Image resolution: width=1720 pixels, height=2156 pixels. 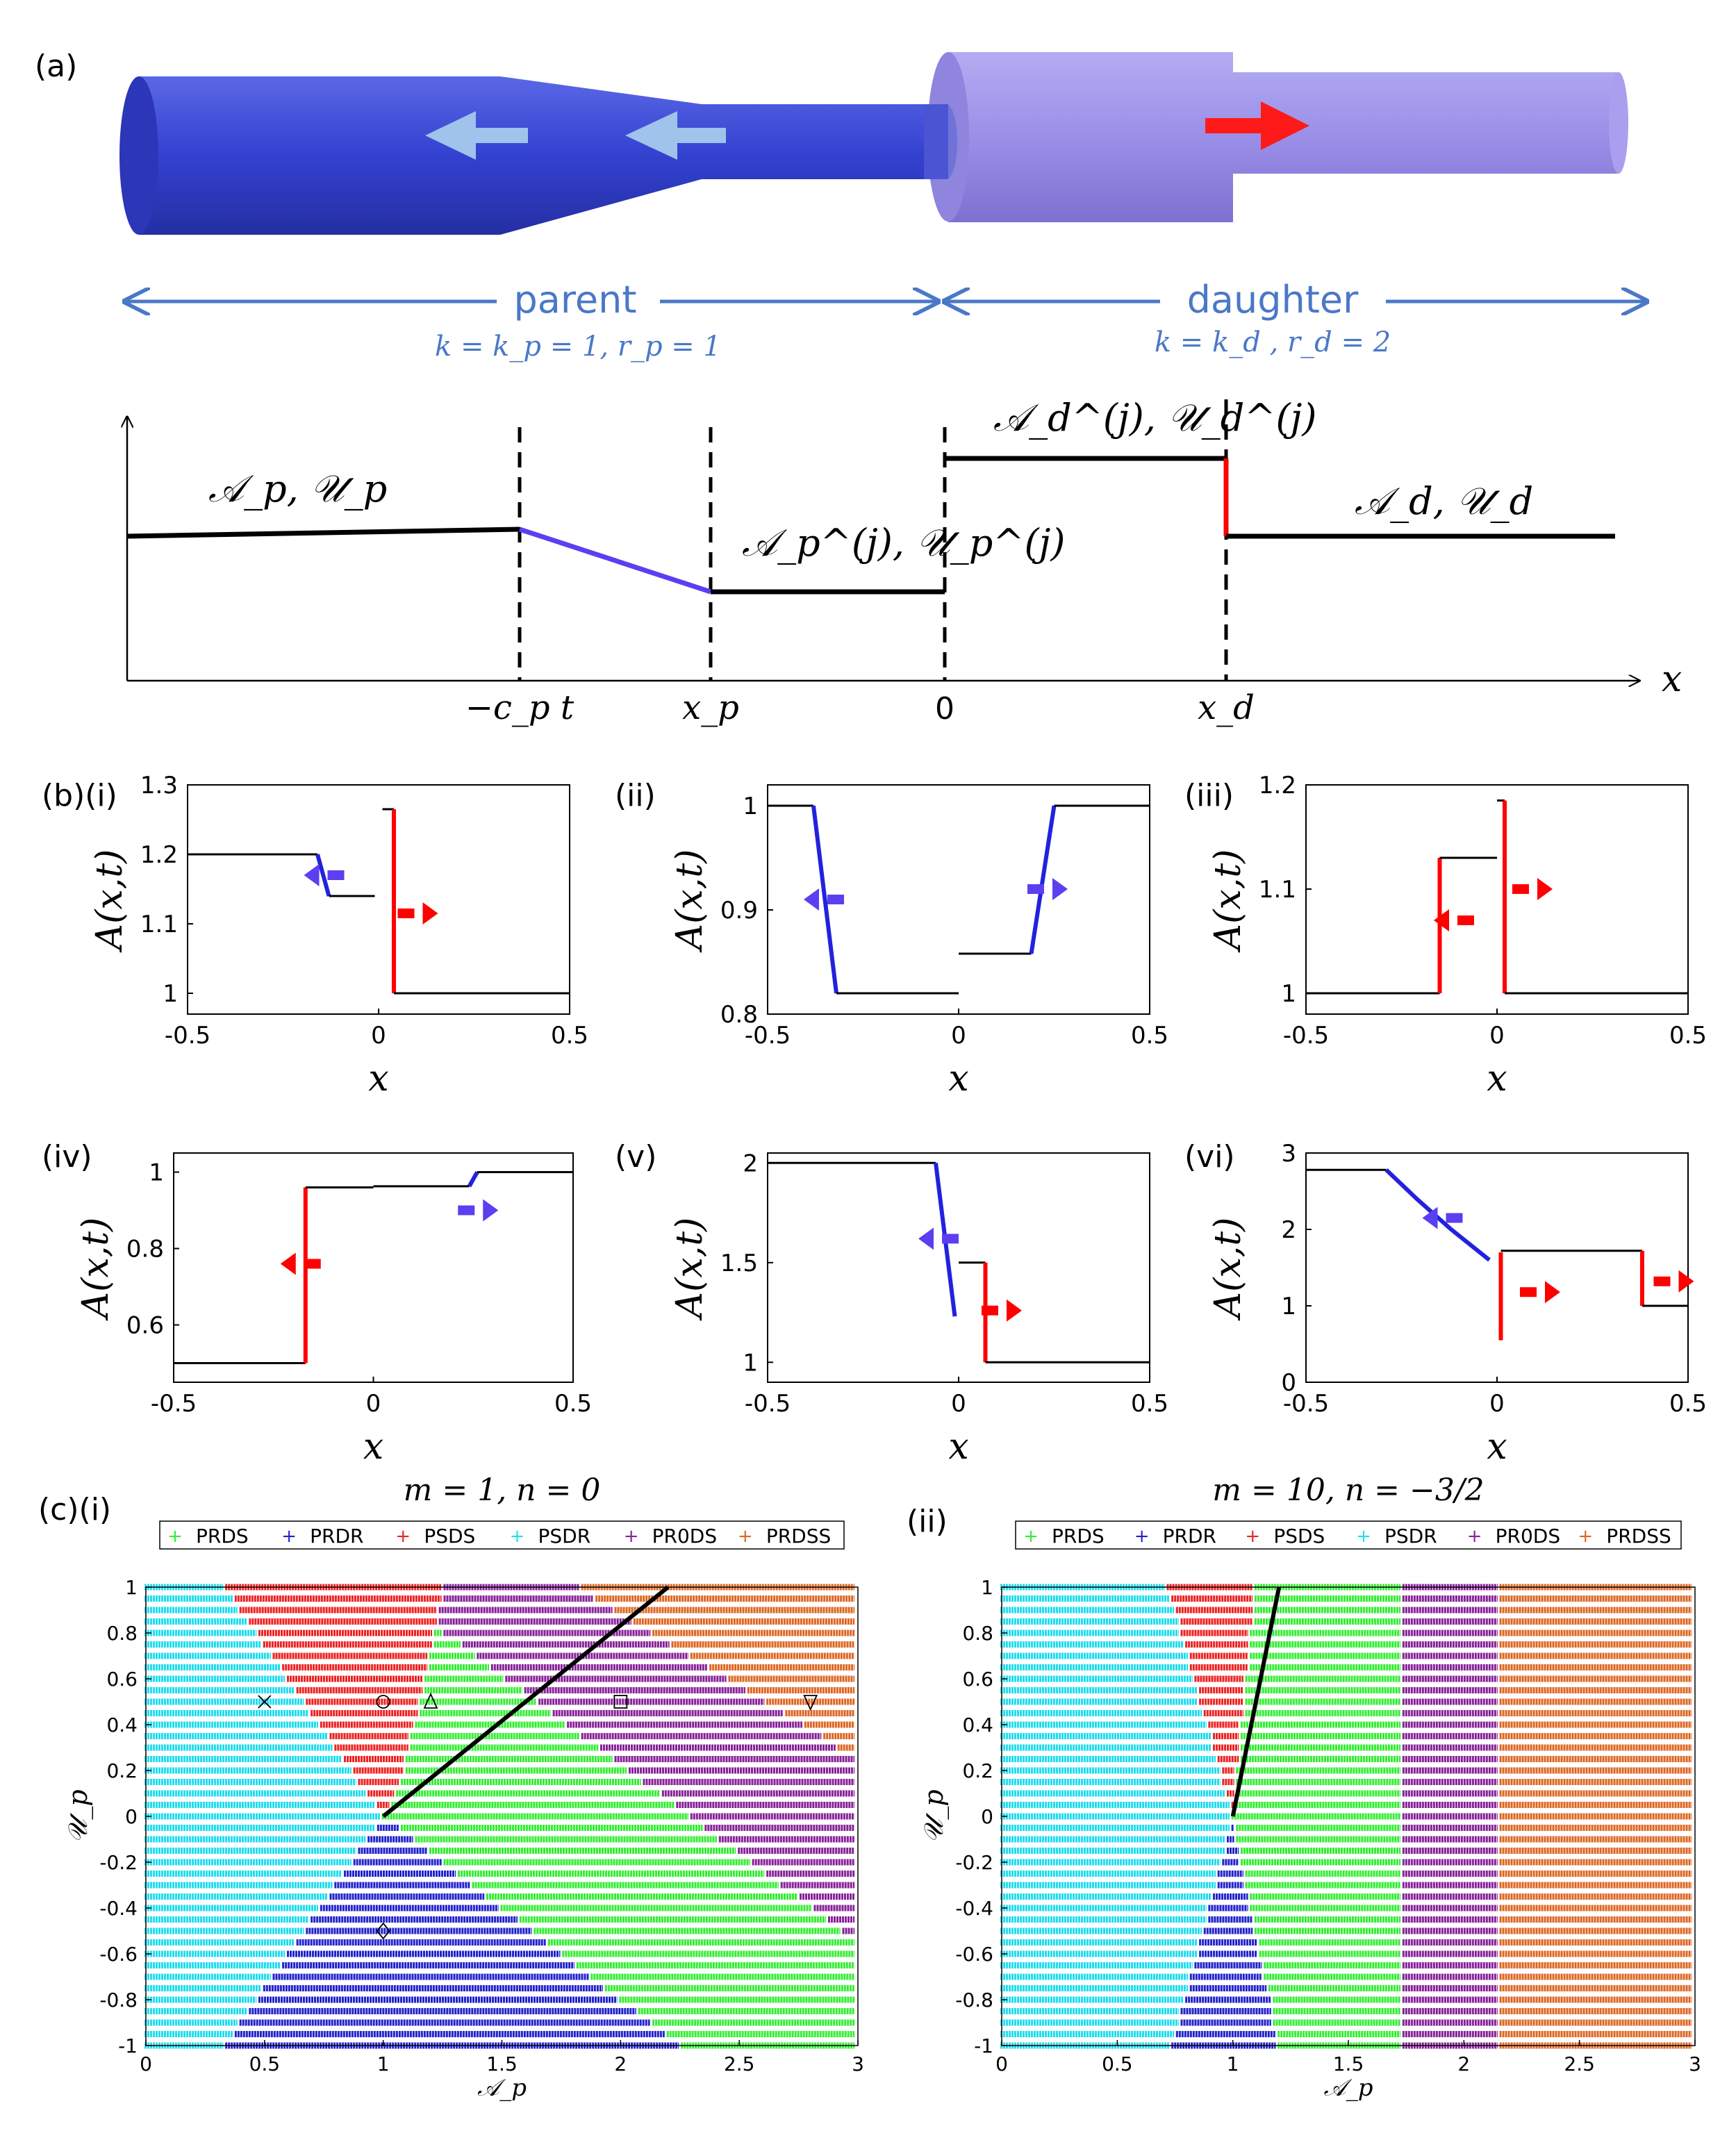 I want to click on b-iv-arrow-right, so click(x=478, y=1210).